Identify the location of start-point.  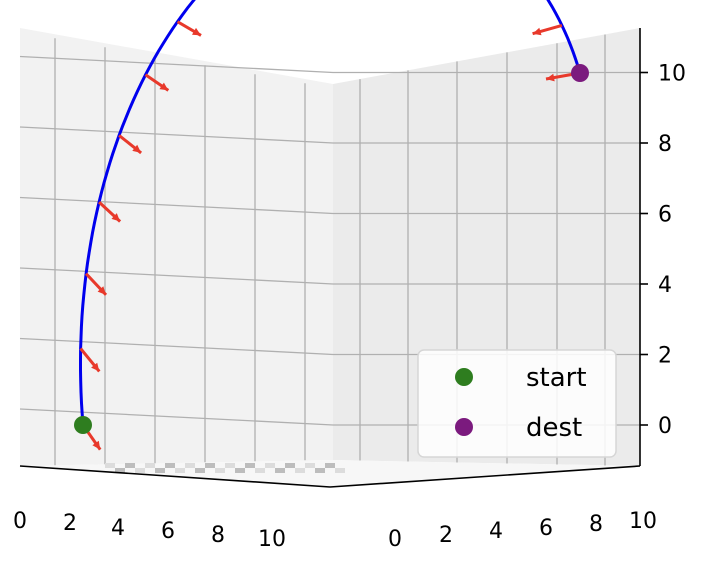
(83, 425).